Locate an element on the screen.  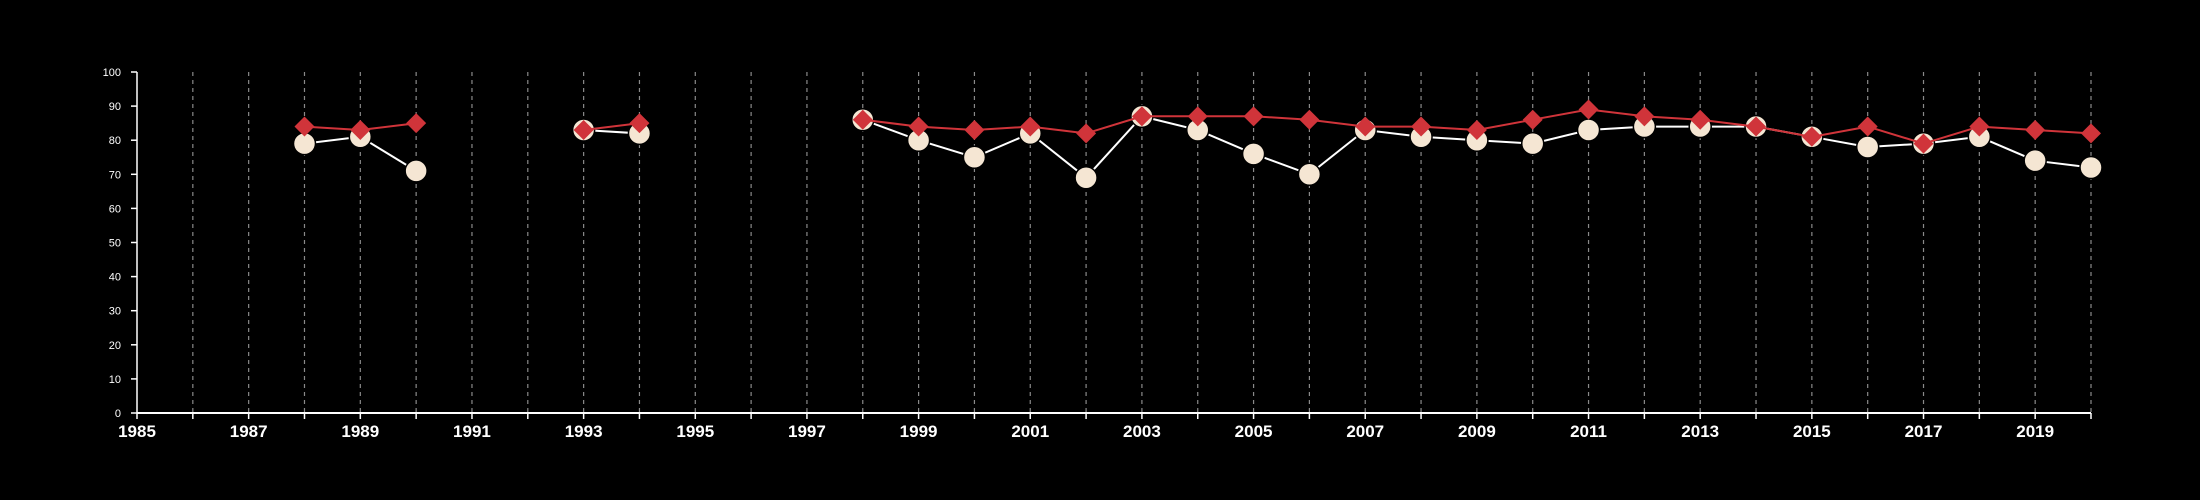
y-tick-label: 50 is located at coordinates (115, 244).